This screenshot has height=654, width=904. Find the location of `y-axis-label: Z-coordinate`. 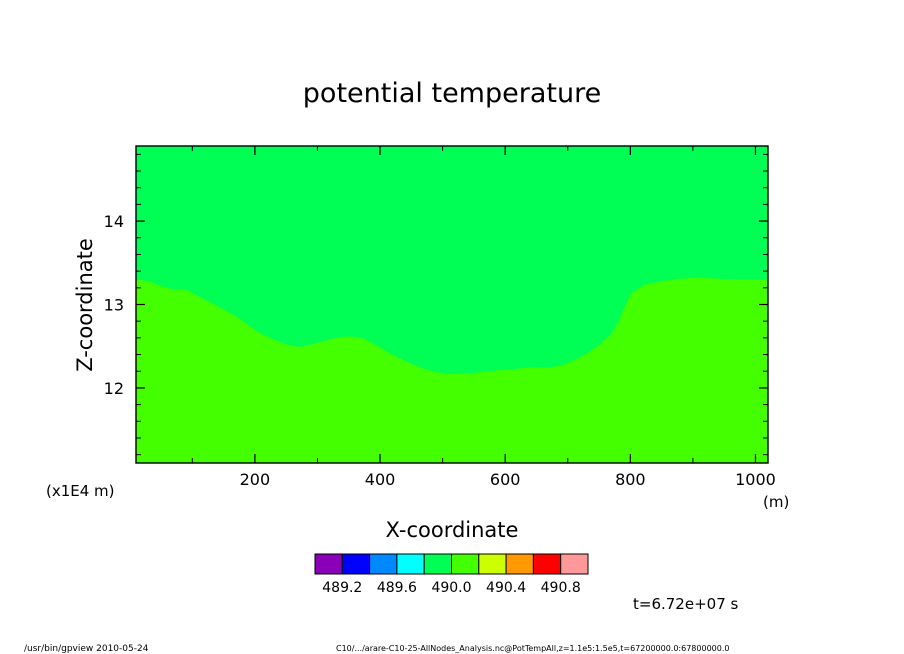

y-axis-label: Z-coordinate is located at coordinates (85, 305).